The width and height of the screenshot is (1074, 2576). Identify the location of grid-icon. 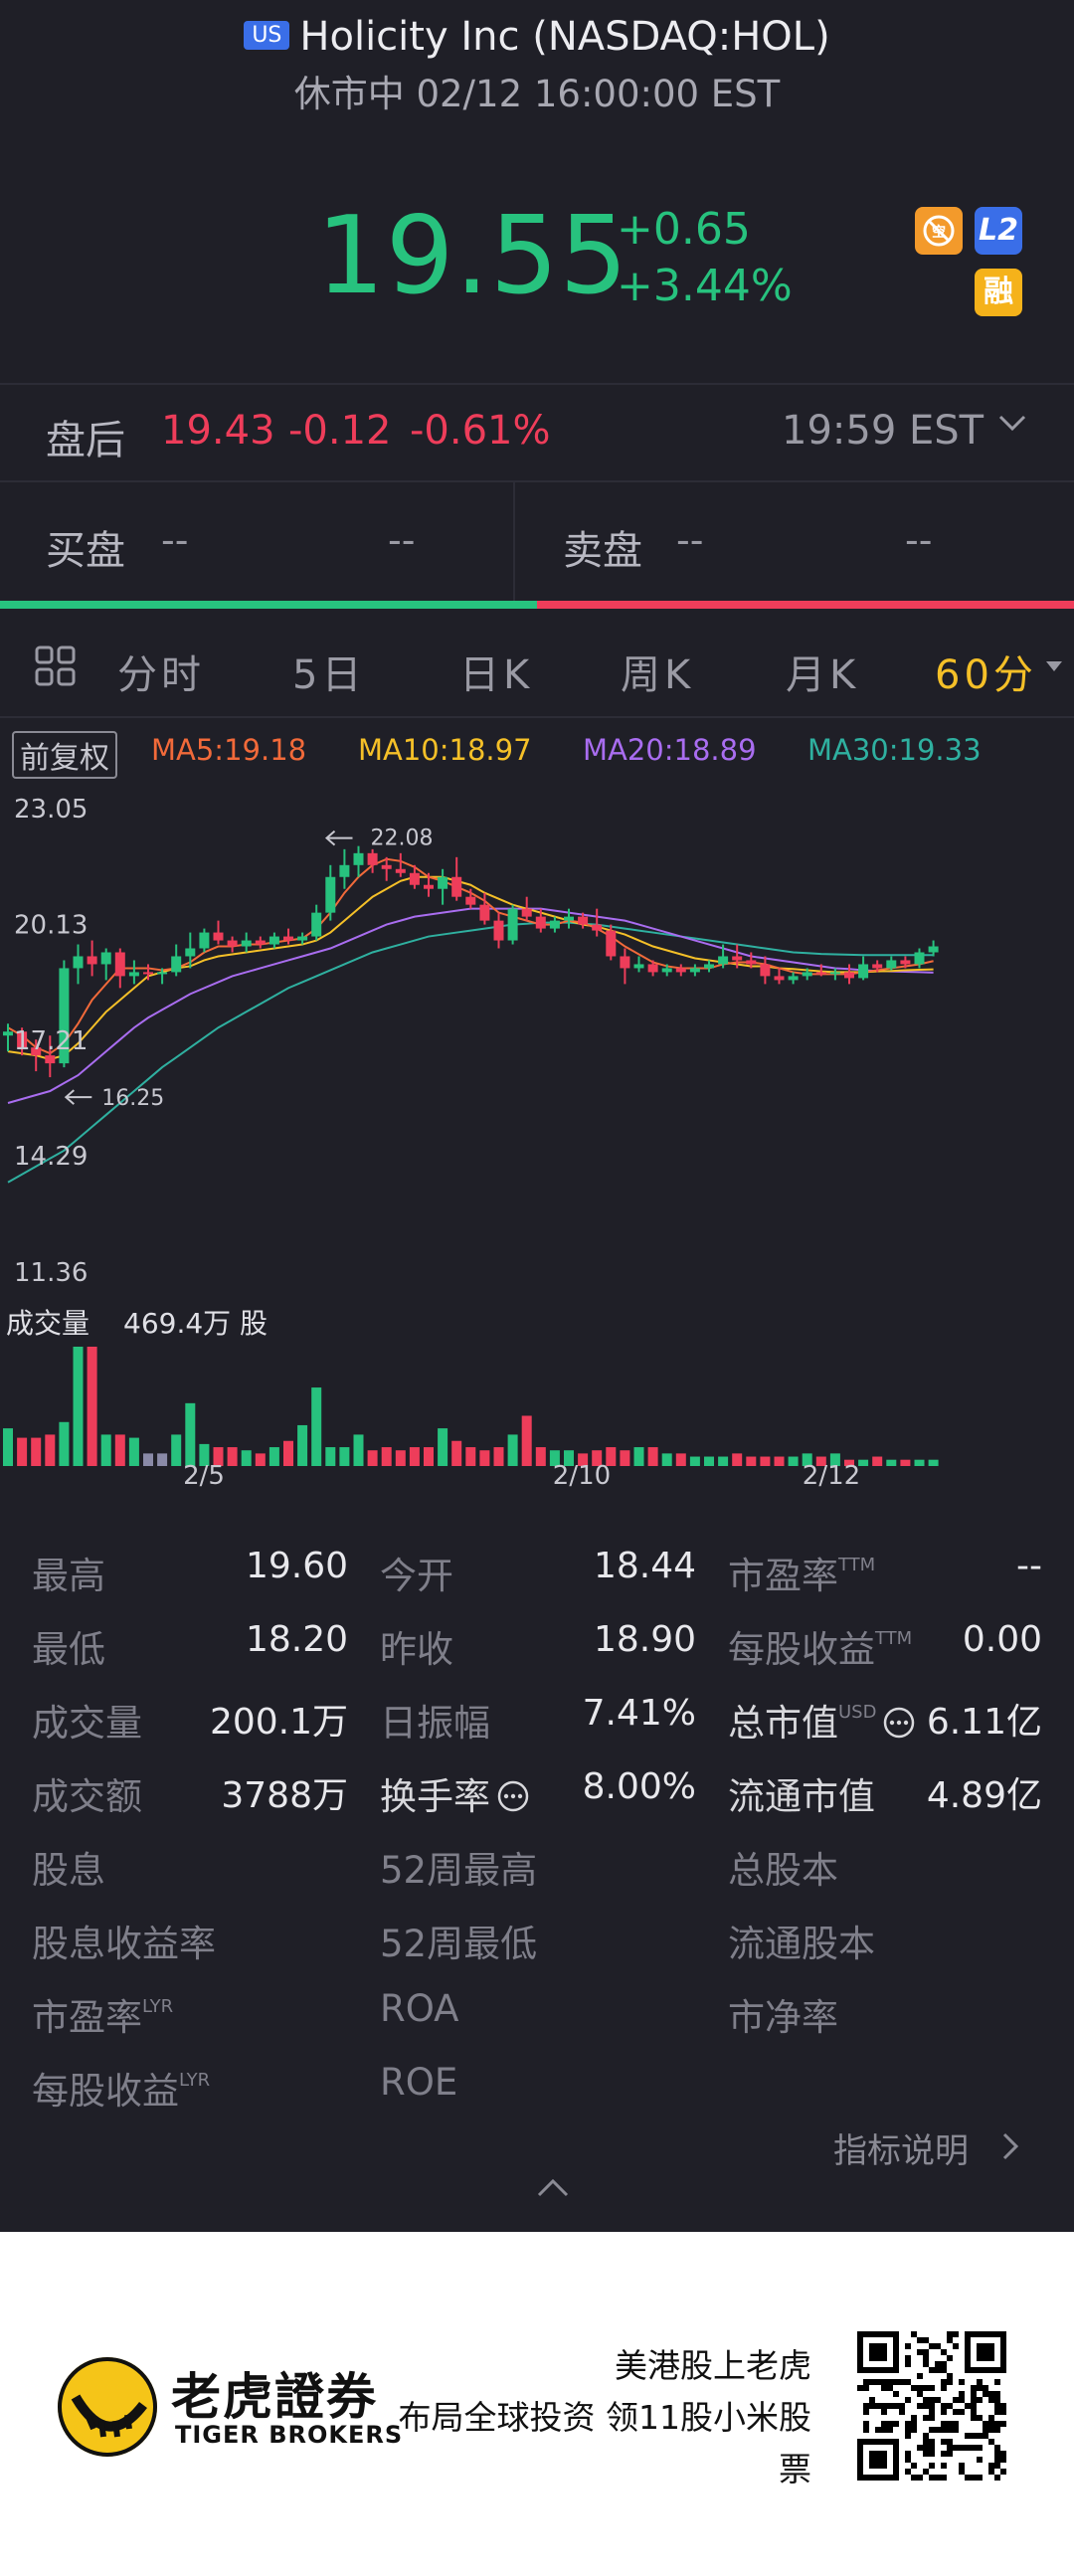
(56, 668).